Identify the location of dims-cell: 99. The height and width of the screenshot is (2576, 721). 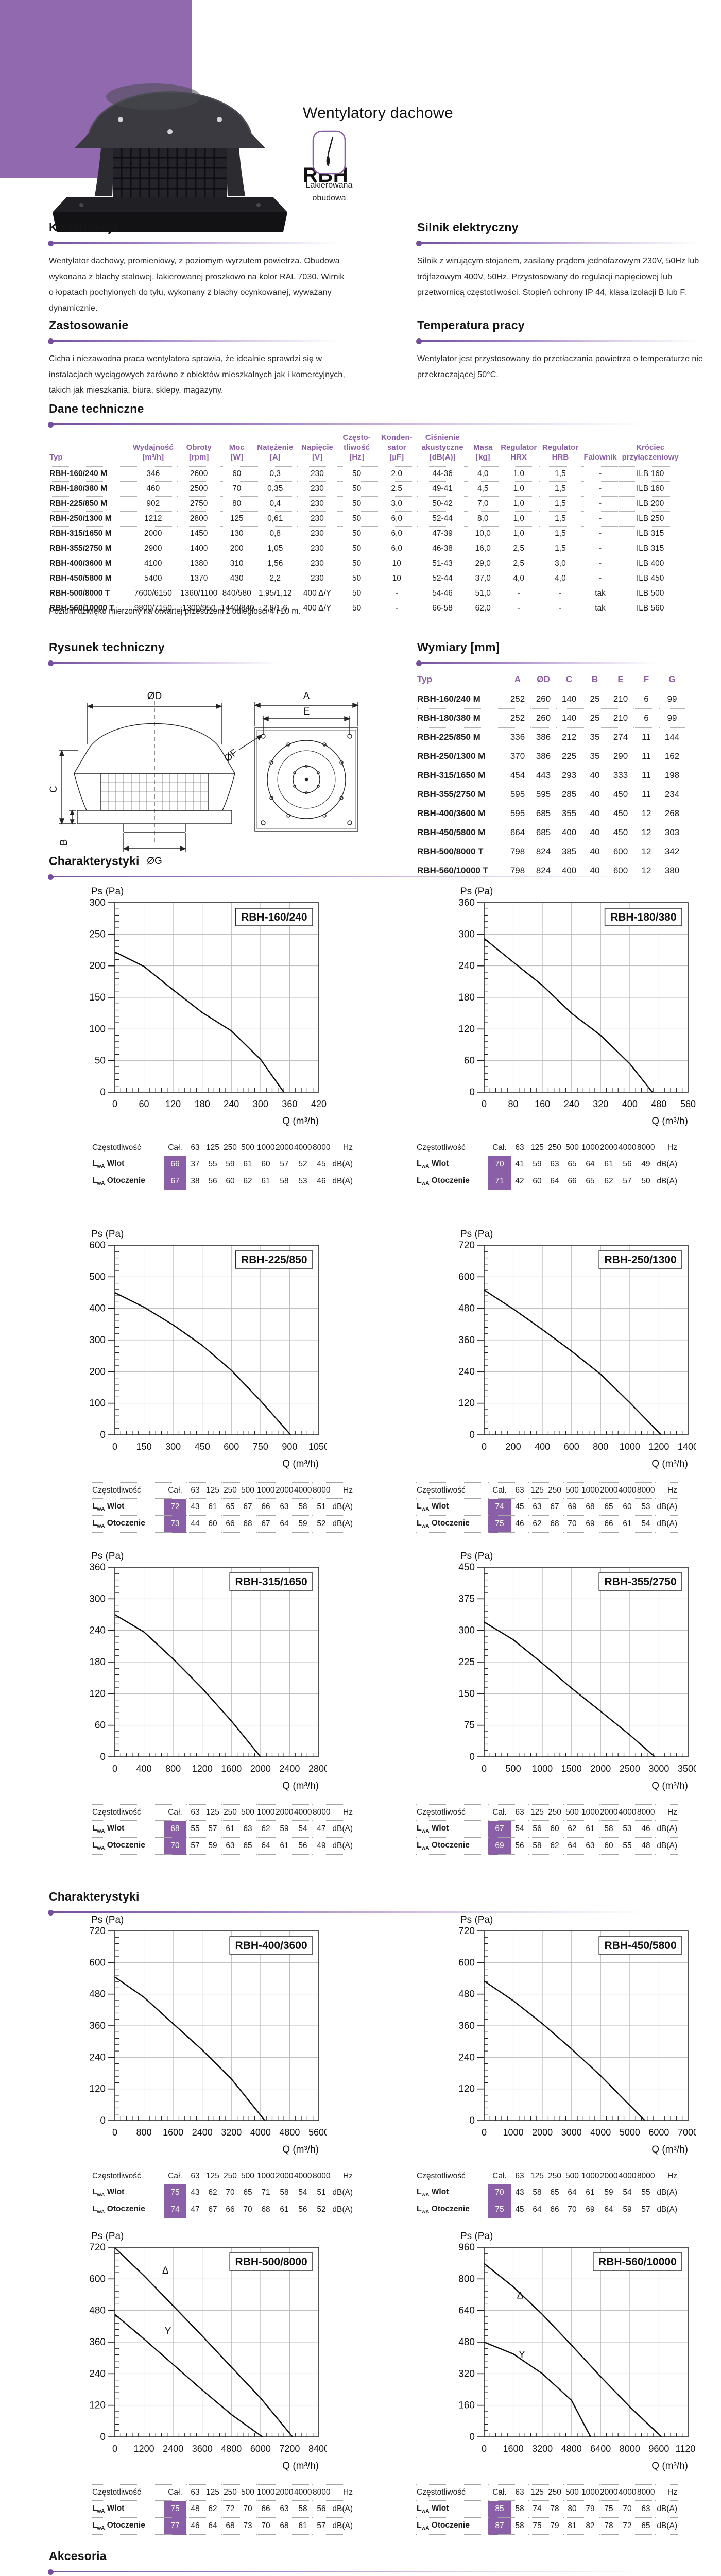
(672, 718).